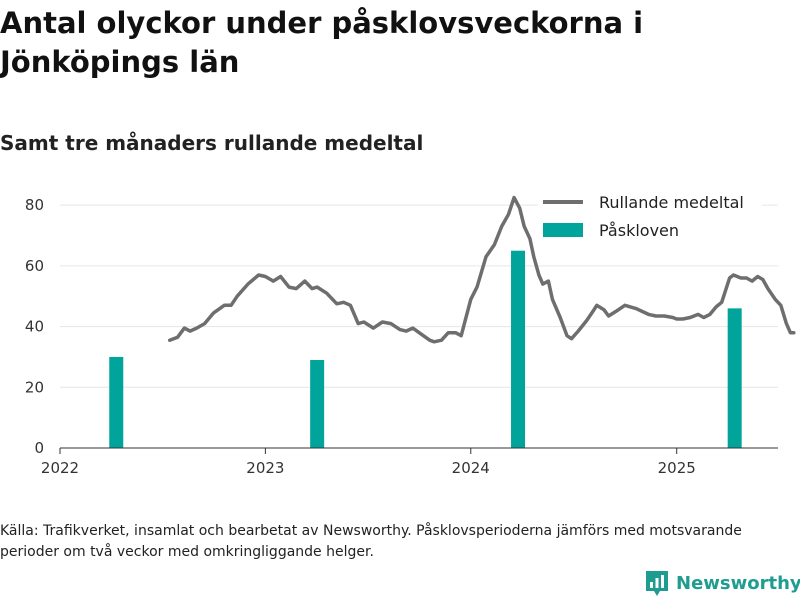 Image resolution: width=800 pixels, height=600 pixels. What do you see at coordinates (39, 448) in the screenshot?
I see `y-tick-label: 0` at bounding box center [39, 448].